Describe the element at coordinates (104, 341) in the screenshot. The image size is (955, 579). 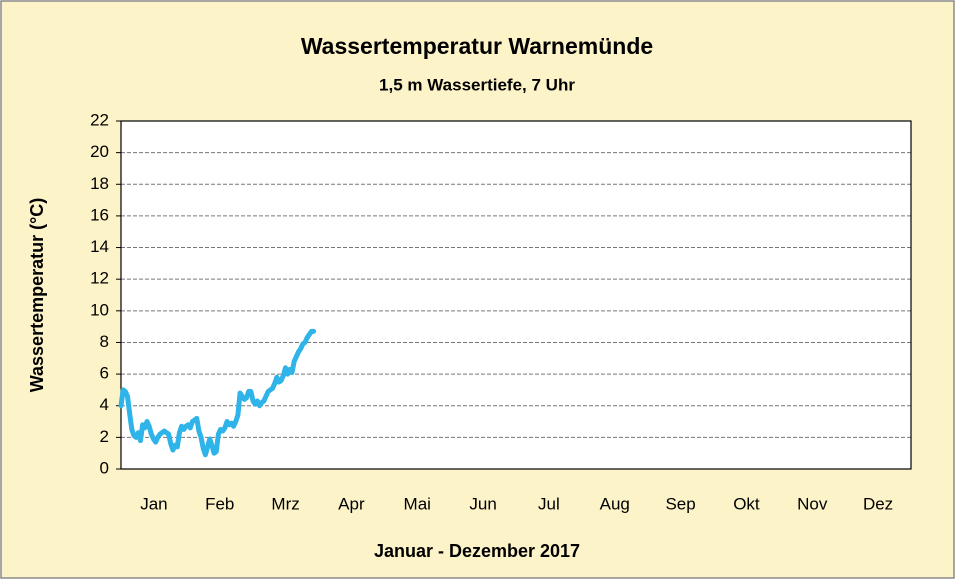
I see `y-tick-label: 8` at that location.